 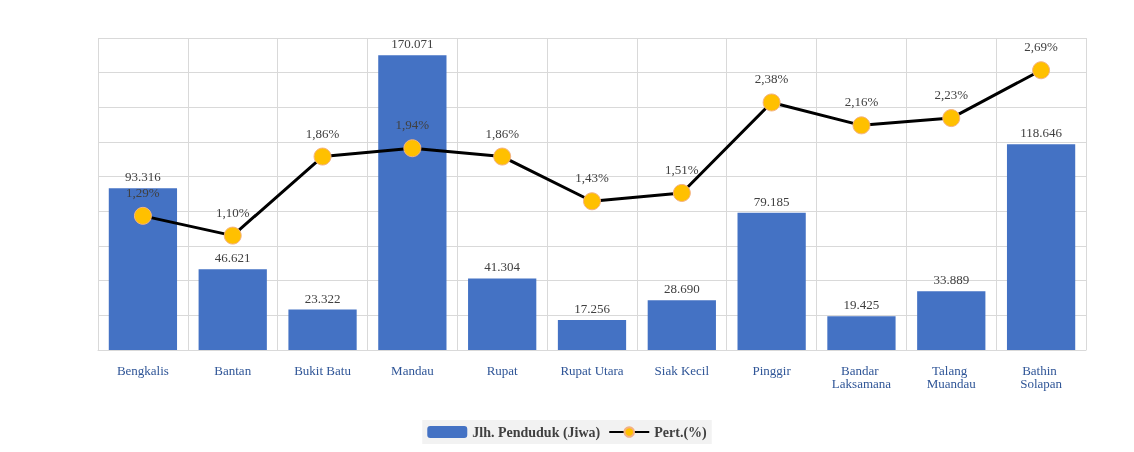 I want to click on data-label: 93.316, so click(x=143, y=177).